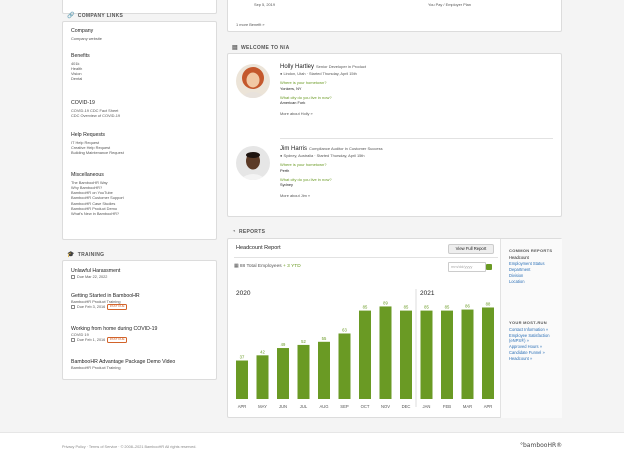 This screenshot has width=624, height=468. What do you see at coordinates (519, 257) in the screenshot?
I see `report-link-headcount: Headcount` at bounding box center [519, 257].